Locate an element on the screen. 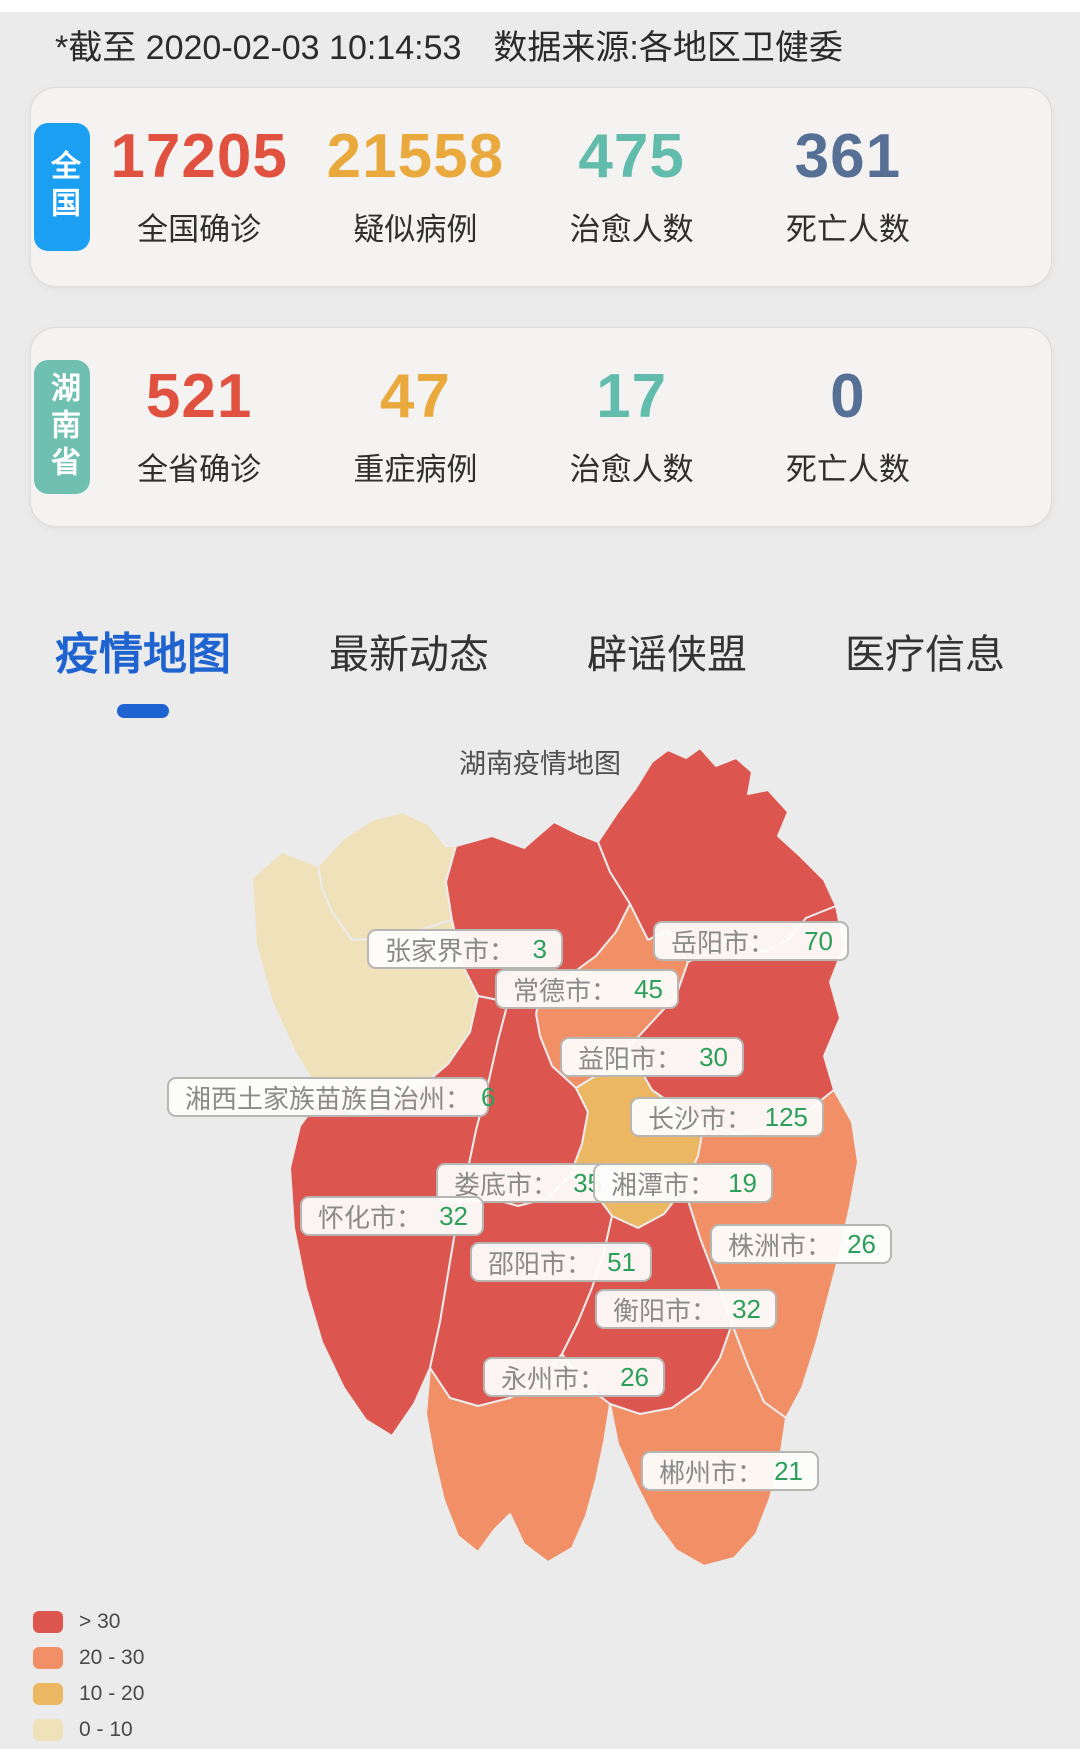  map-label-huaihua: 怀化市： 32 is located at coordinates (392, 1216).